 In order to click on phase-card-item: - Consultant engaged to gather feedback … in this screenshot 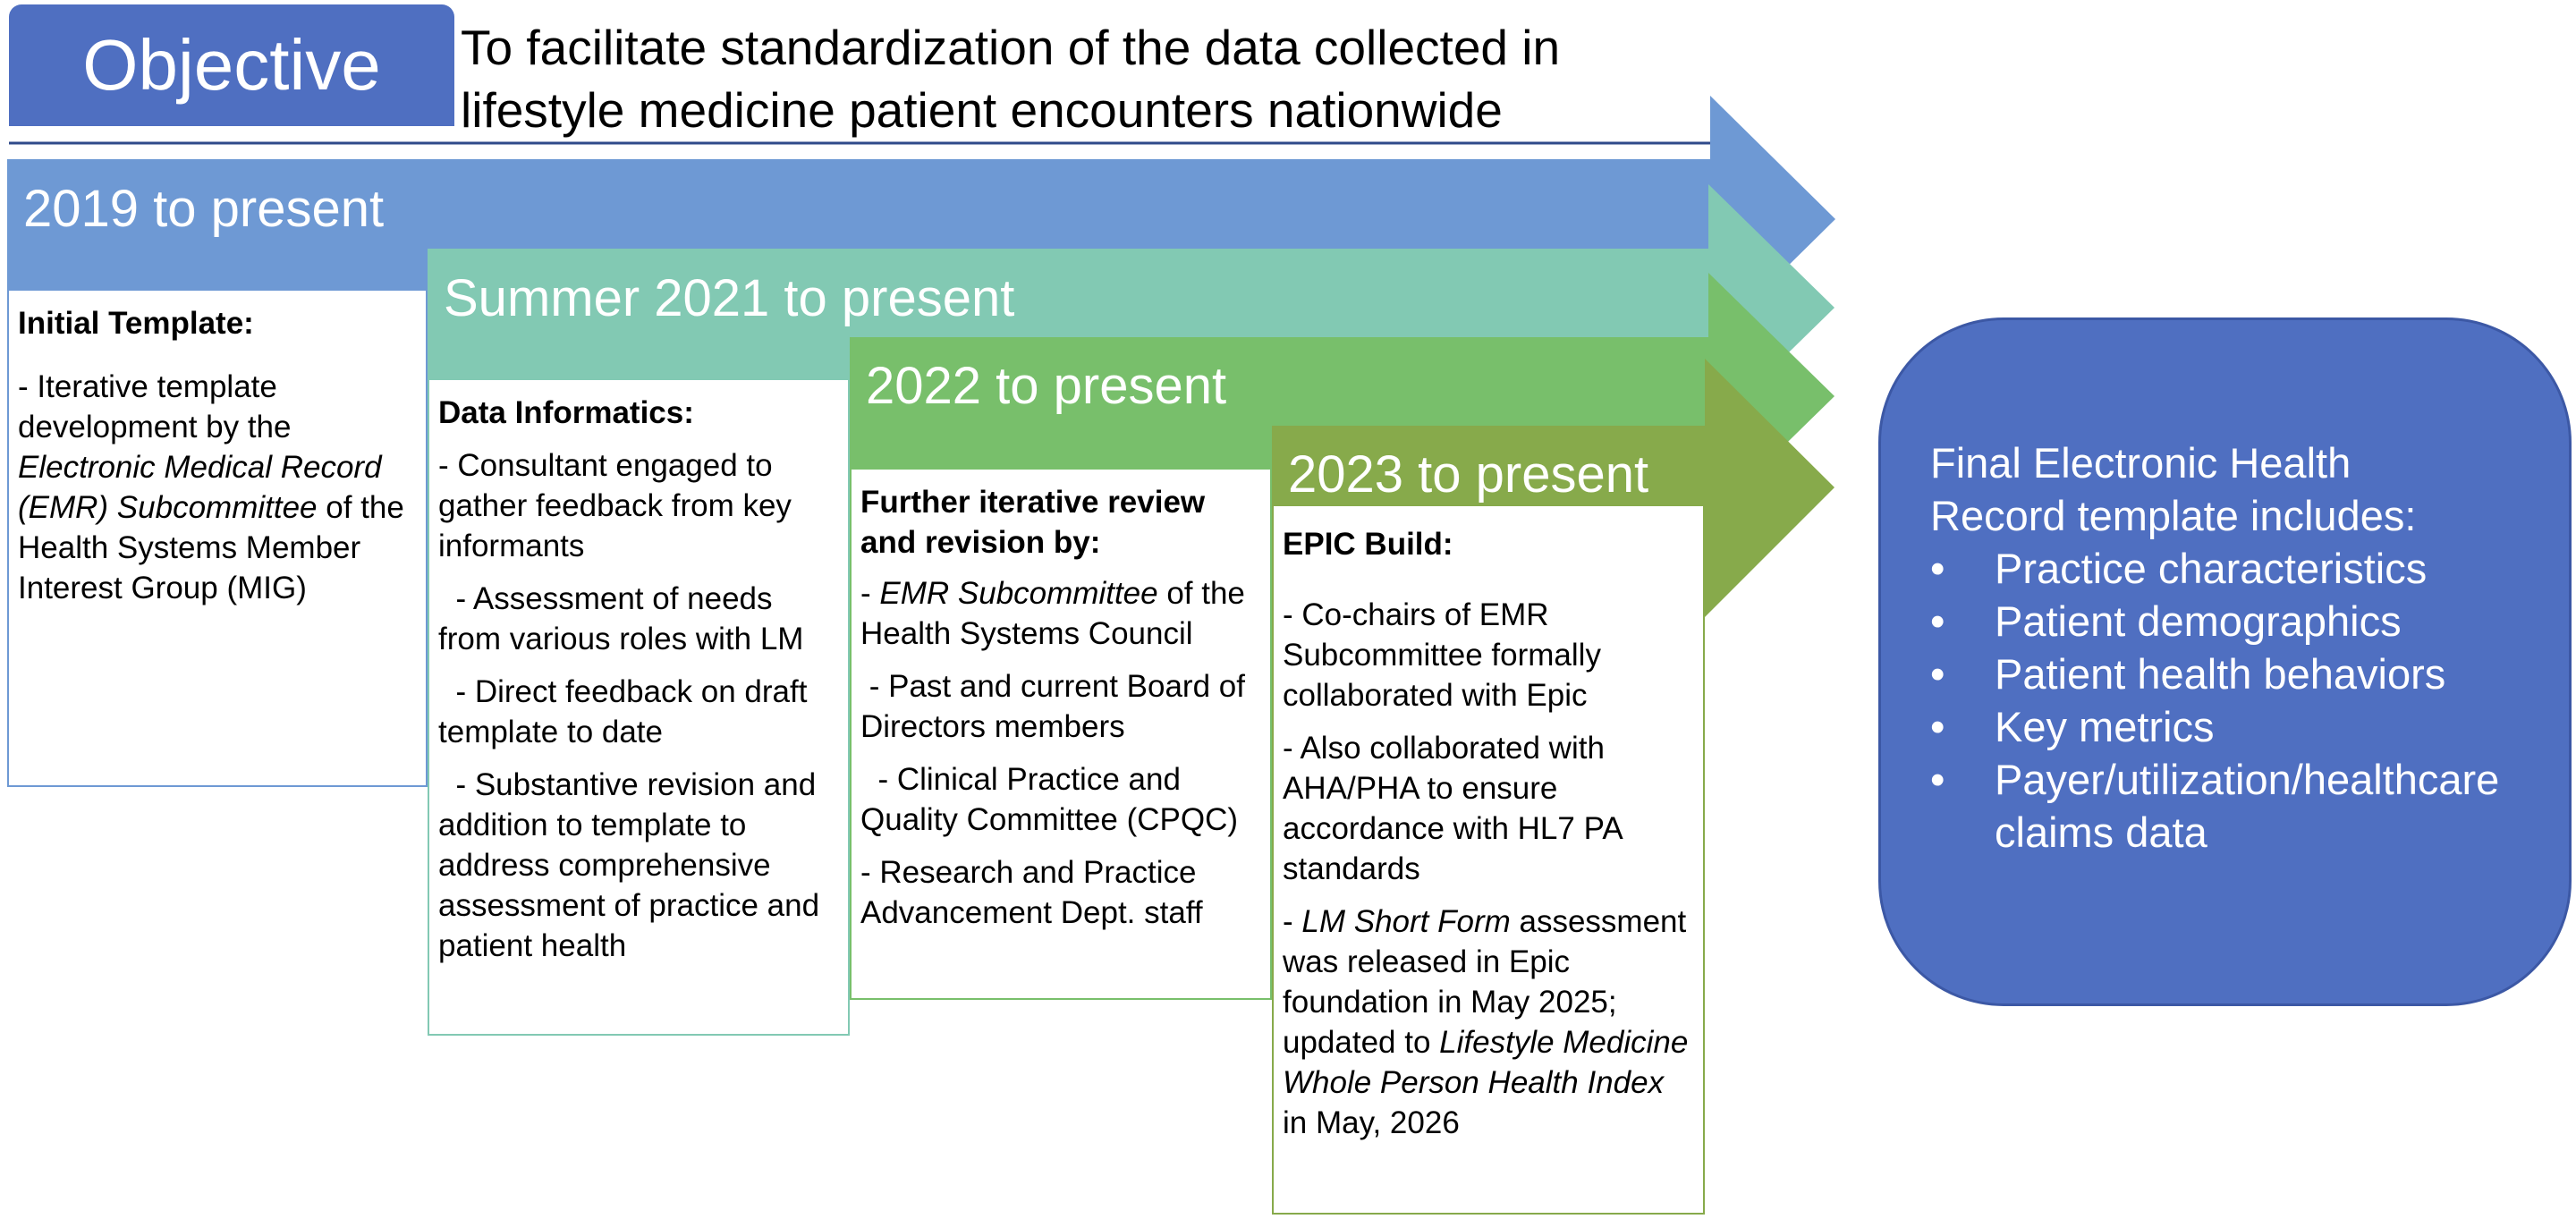, I will do `click(638, 505)`.